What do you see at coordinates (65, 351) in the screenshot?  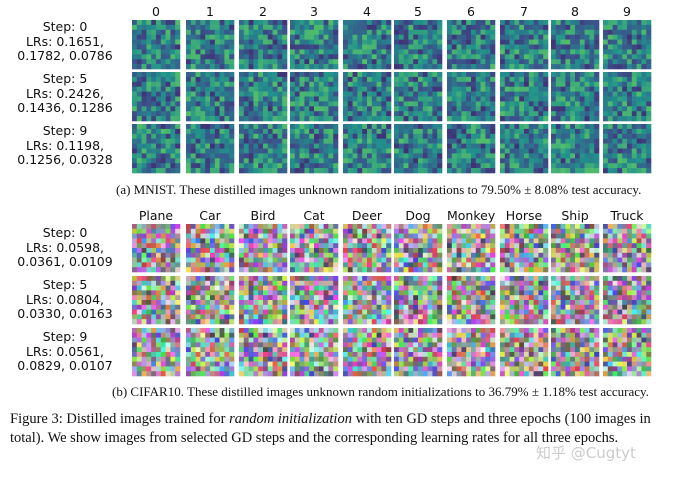 I see `cifar-row-label-line: LRs: 0.0561,` at bounding box center [65, 351].